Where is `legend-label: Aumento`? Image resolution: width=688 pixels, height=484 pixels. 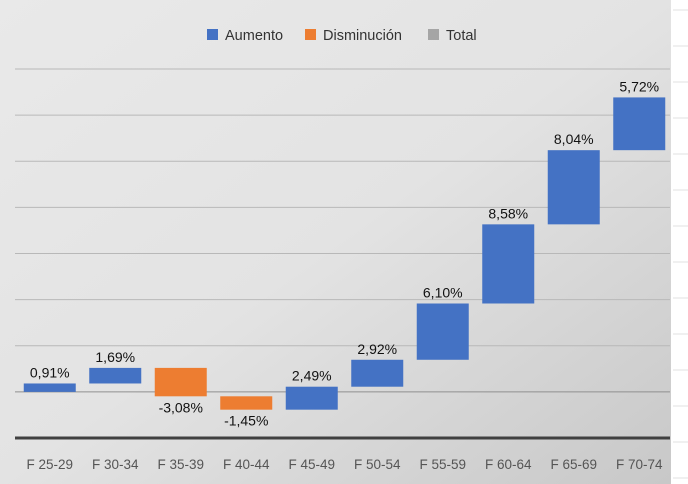 legend-label: Aumento is located at coordinates (254, 36).